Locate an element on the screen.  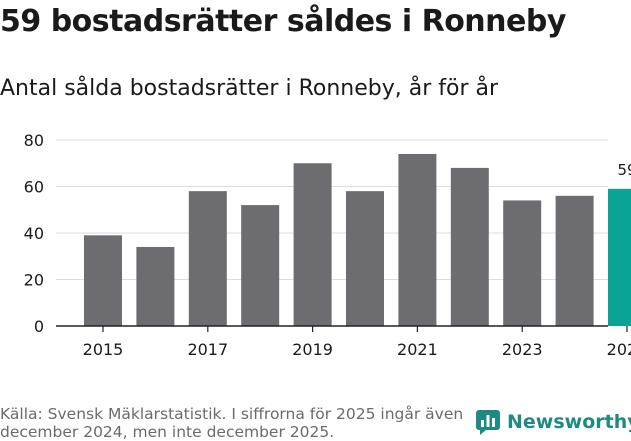
x-tick-label: 2023 is located at coordinates (522, 349).